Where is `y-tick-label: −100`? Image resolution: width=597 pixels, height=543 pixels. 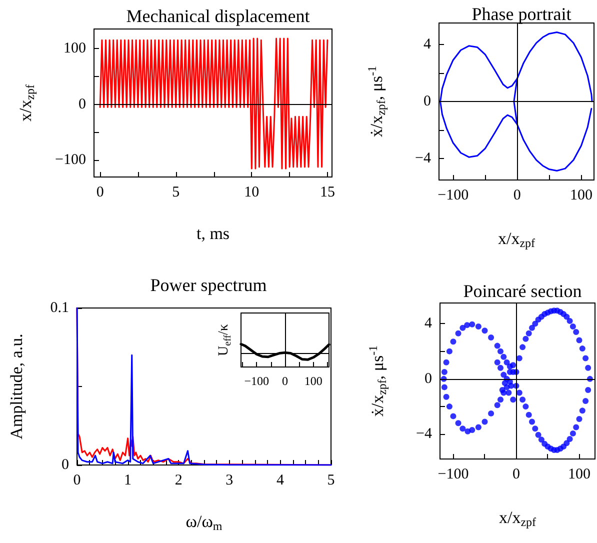 y-tick-label: −100 is located at coordinates (70, 160).